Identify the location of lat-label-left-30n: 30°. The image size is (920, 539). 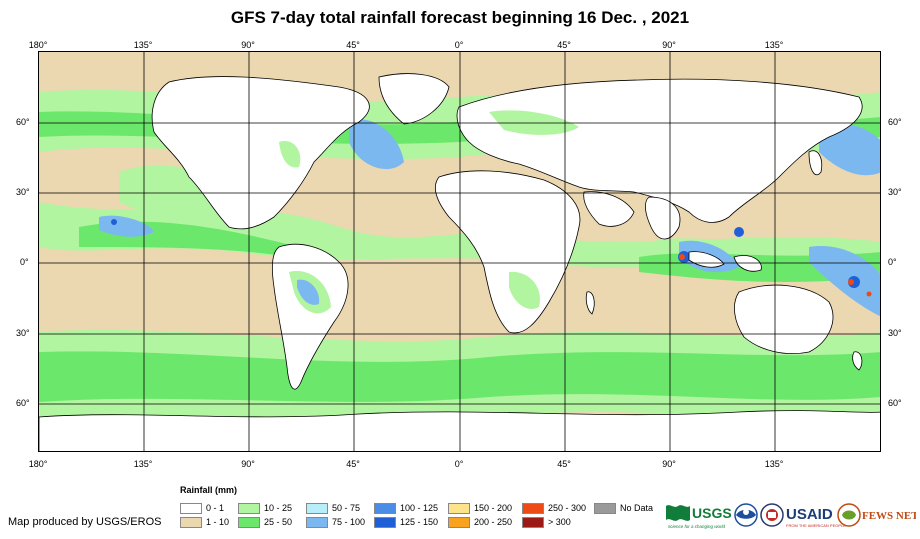
(23, 192).